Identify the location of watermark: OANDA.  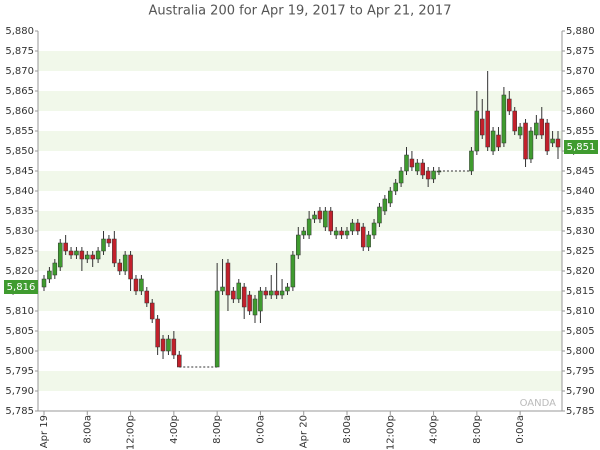
(538, 403).